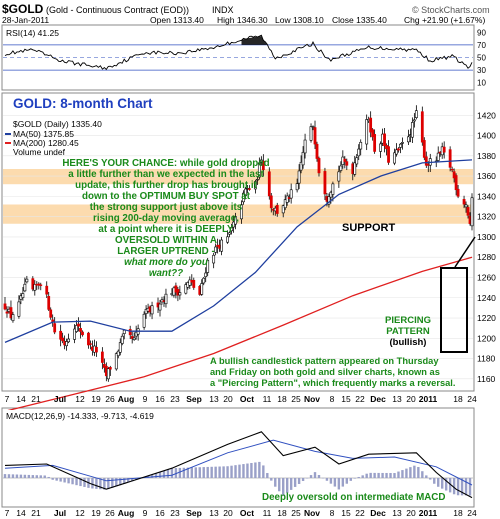 This screenshot has height=519, width=500. I want to click on callout-line: HERE'S YOUR CHANCE: while gold dropped, so click(165, 163).